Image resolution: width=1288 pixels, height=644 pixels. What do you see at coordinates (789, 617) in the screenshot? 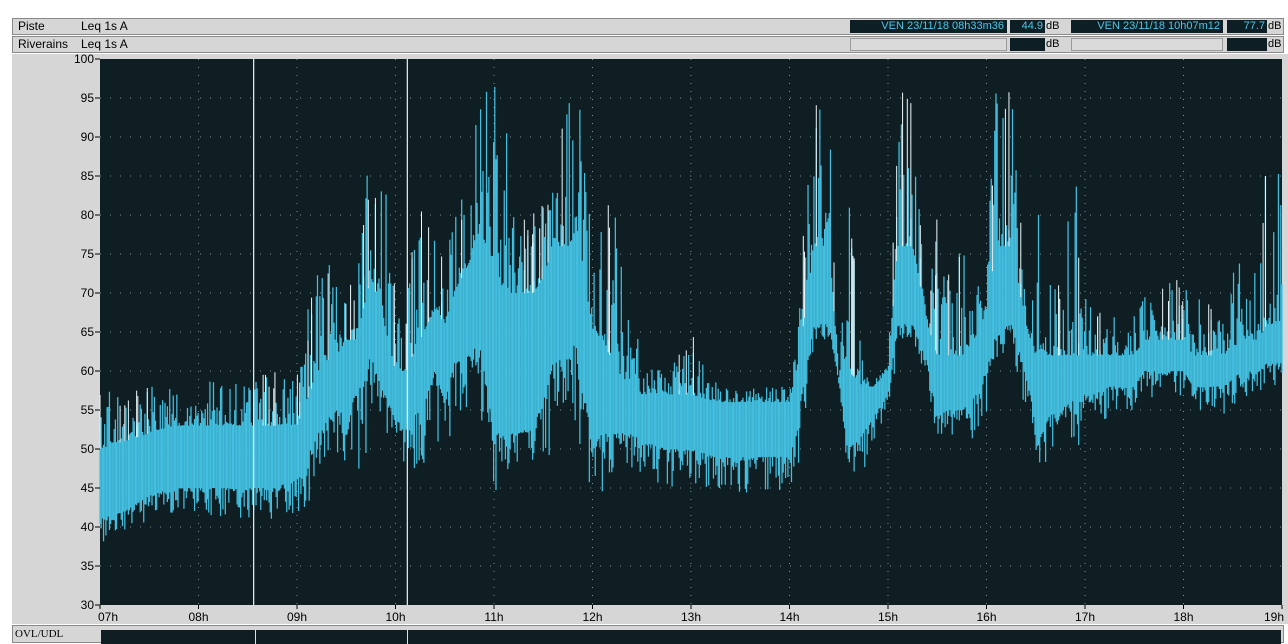
I see `x-tick-label: 14h` at bounding box center [789, 617].